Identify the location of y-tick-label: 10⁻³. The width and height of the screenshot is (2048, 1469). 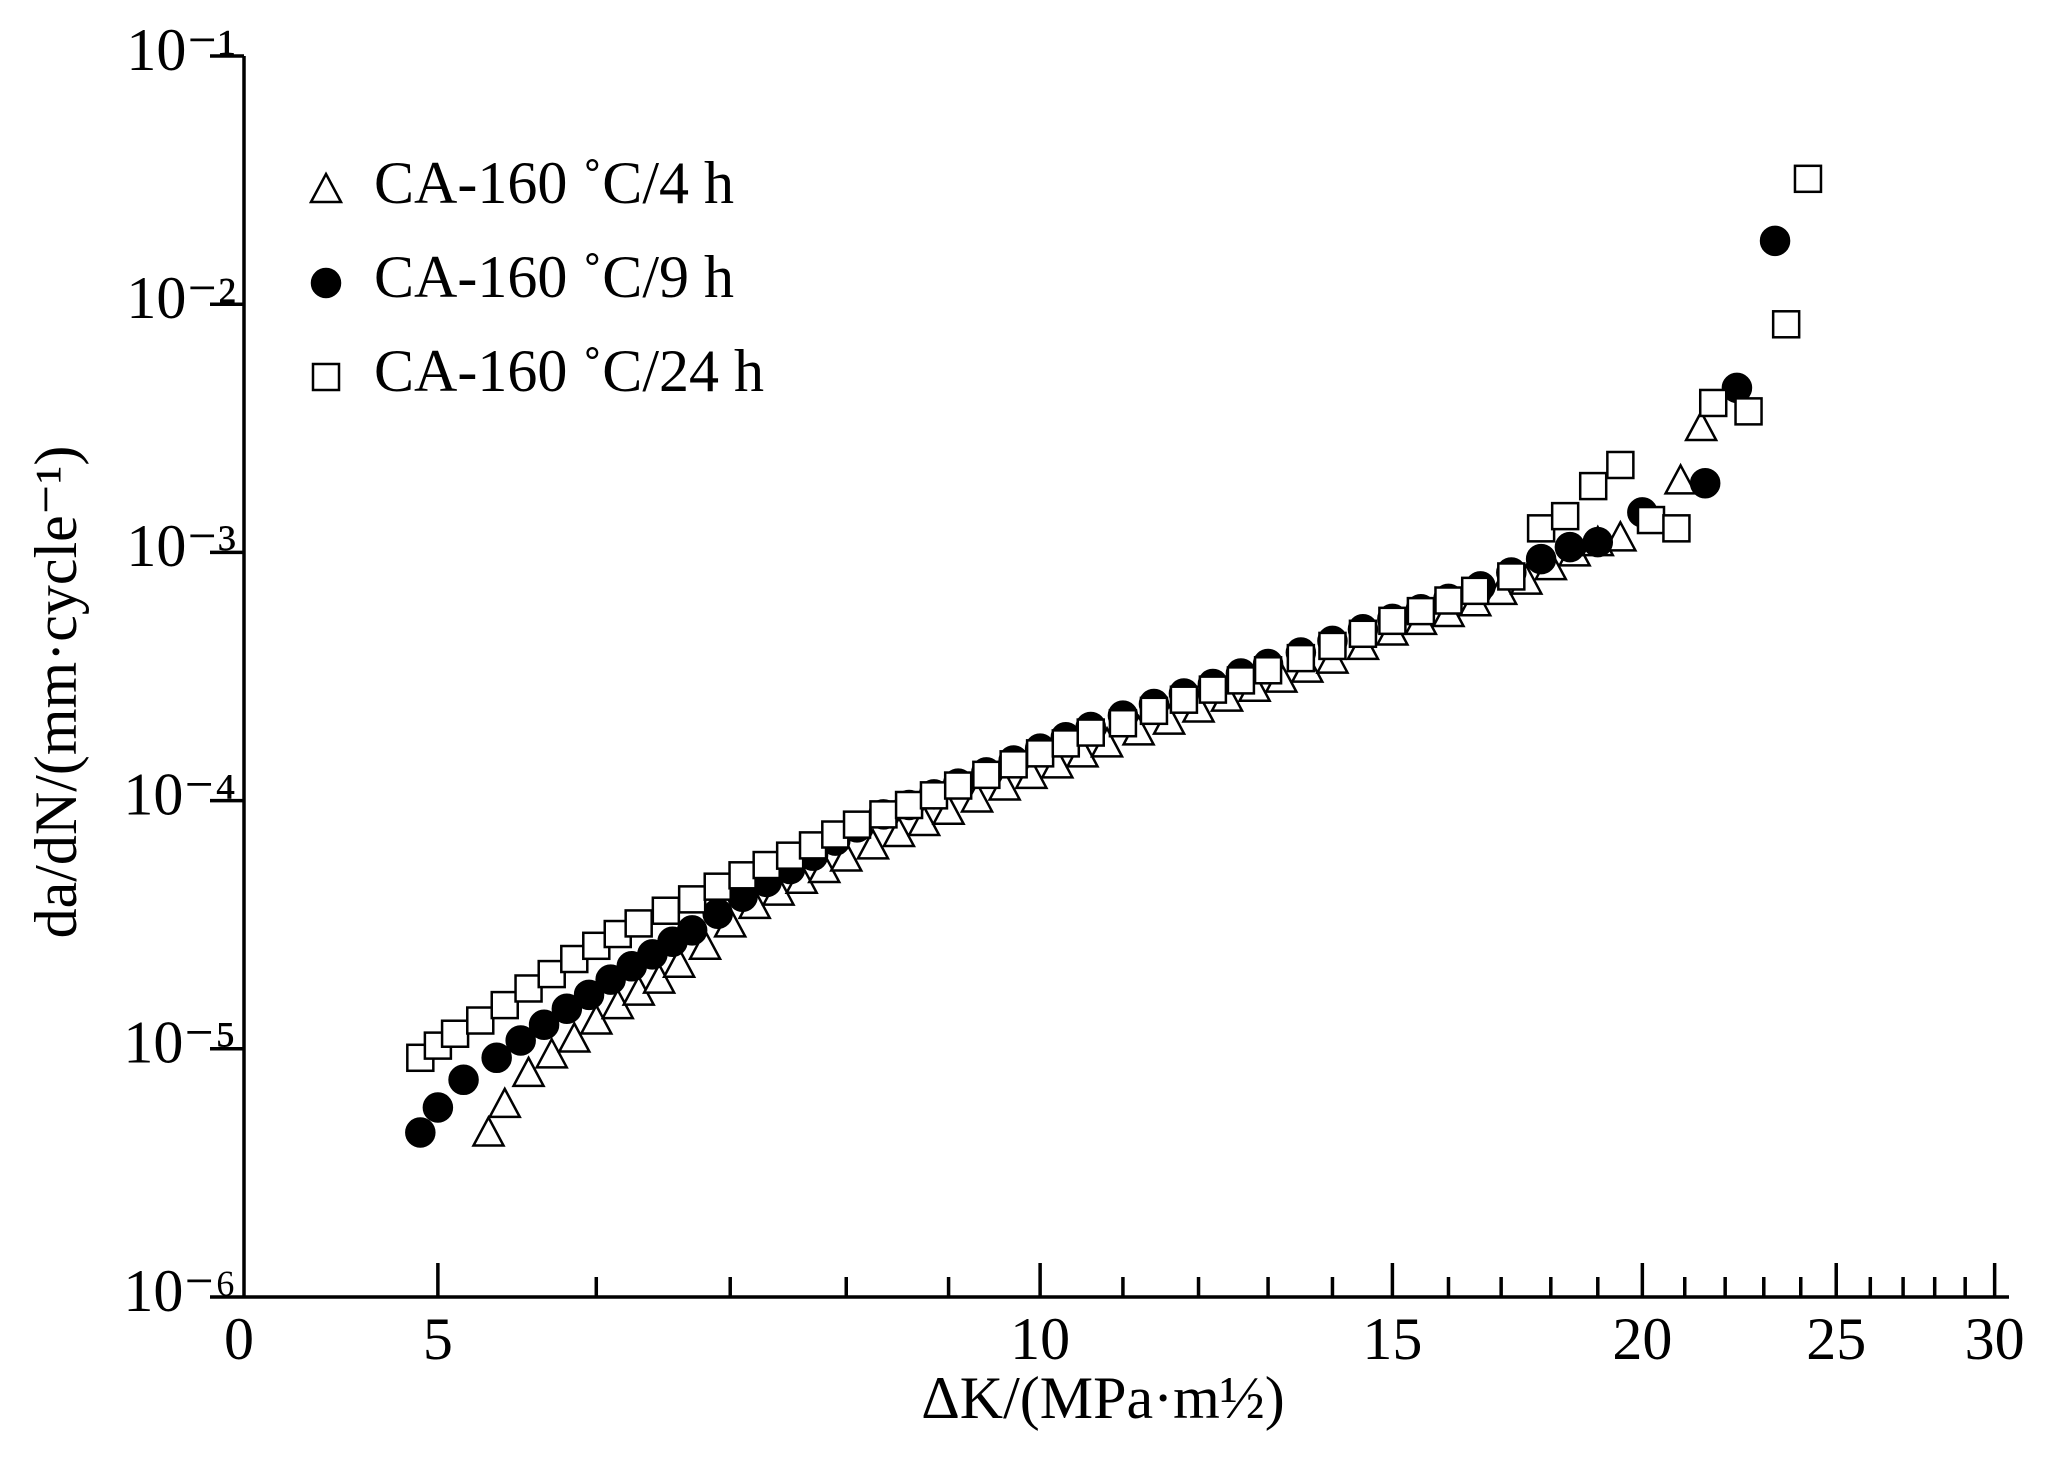
(181, 546).